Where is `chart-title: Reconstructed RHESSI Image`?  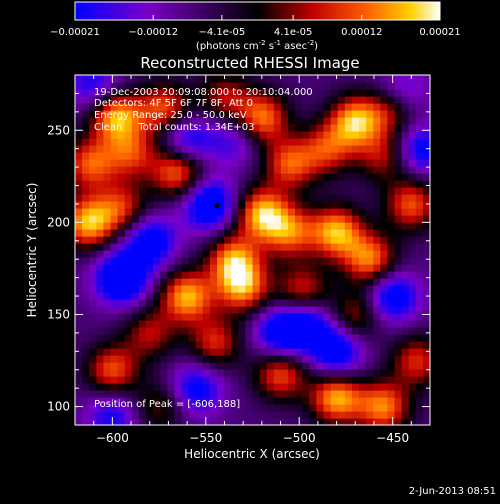 chart-title: Reconstructed RHESSI Image is located at coordinates (249, 63).